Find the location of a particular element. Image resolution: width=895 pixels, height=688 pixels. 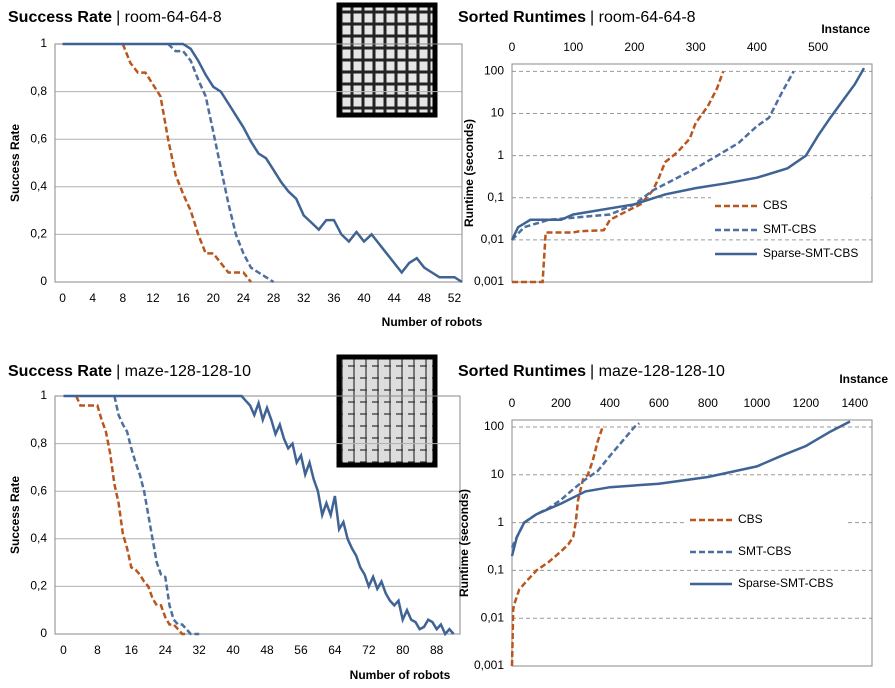

x-tick-label: 500 is located at coordinates (818, 47).